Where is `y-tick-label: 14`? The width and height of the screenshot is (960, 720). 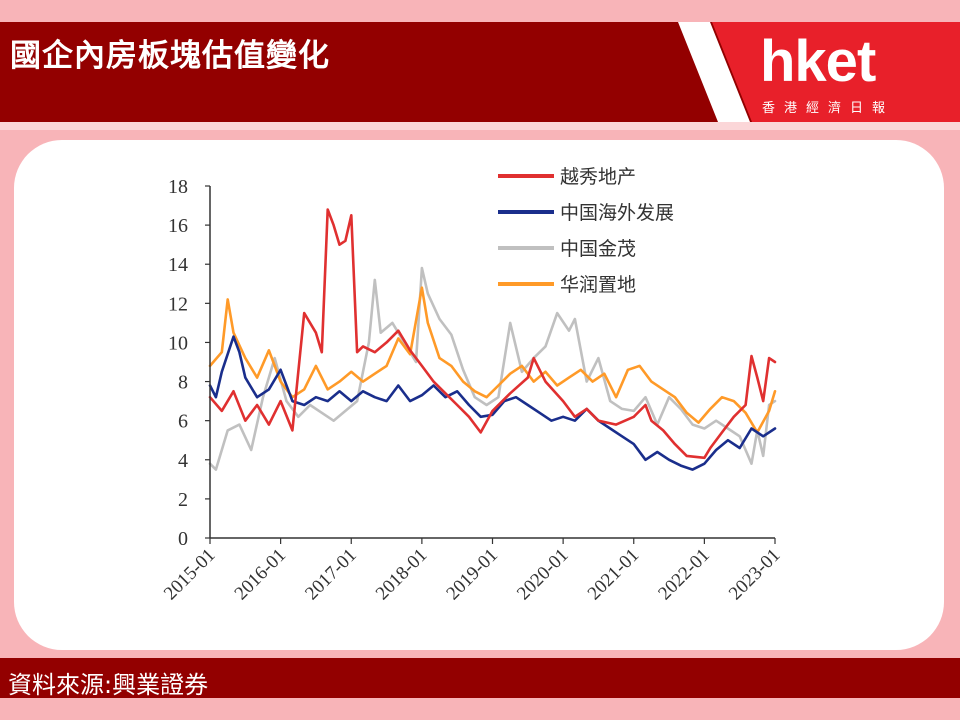 y-tick-label: 14 is located at coordinates (178, 265).